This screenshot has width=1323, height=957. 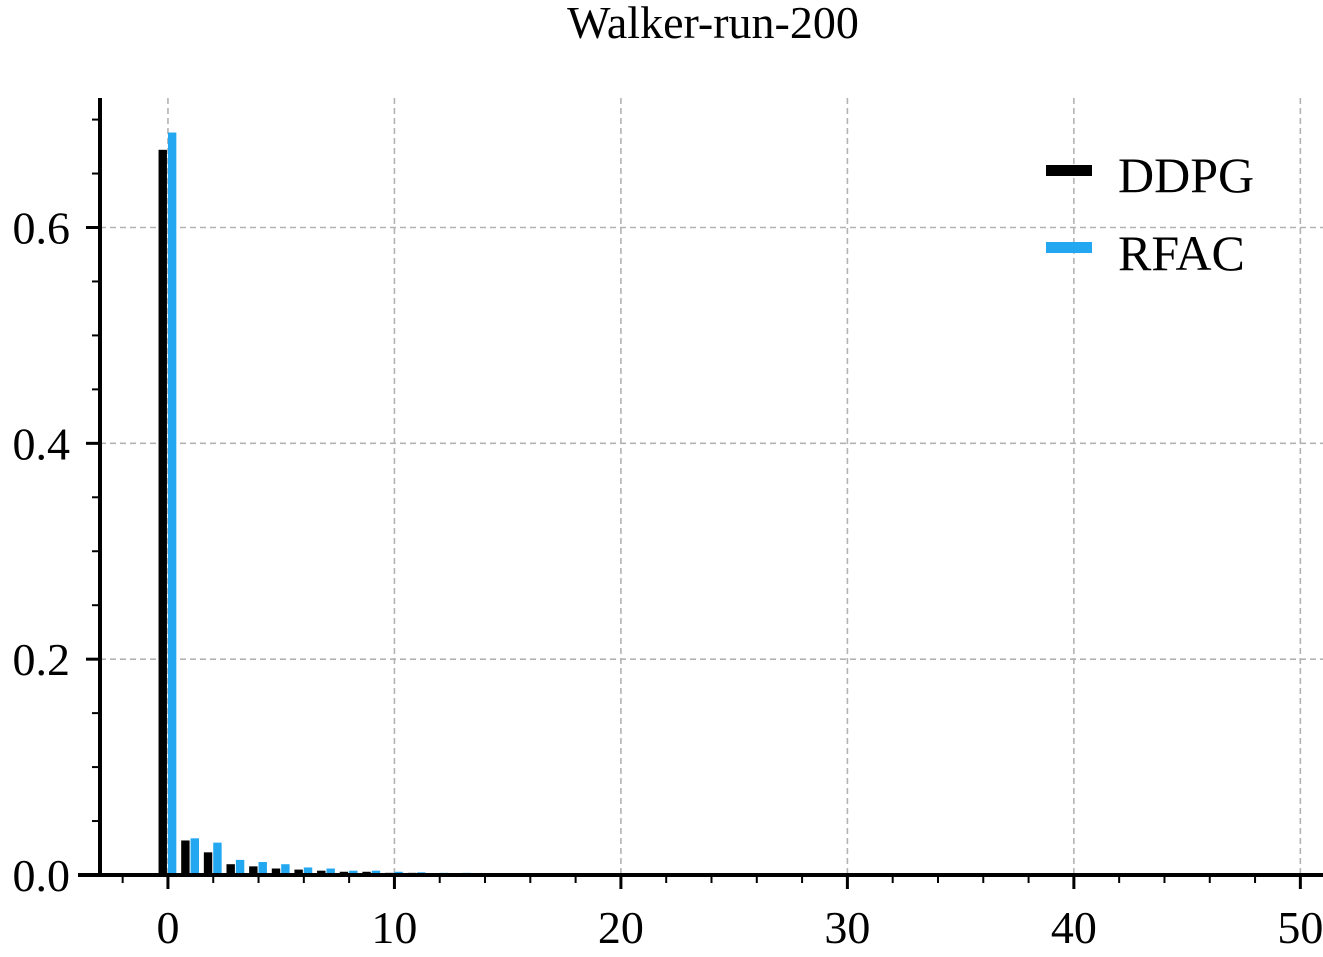 What do you see at coordinates (1186, 175) in the screenshot?
I see `legend-label-ddpg: DDPG` at bounding box center [1186, 175].